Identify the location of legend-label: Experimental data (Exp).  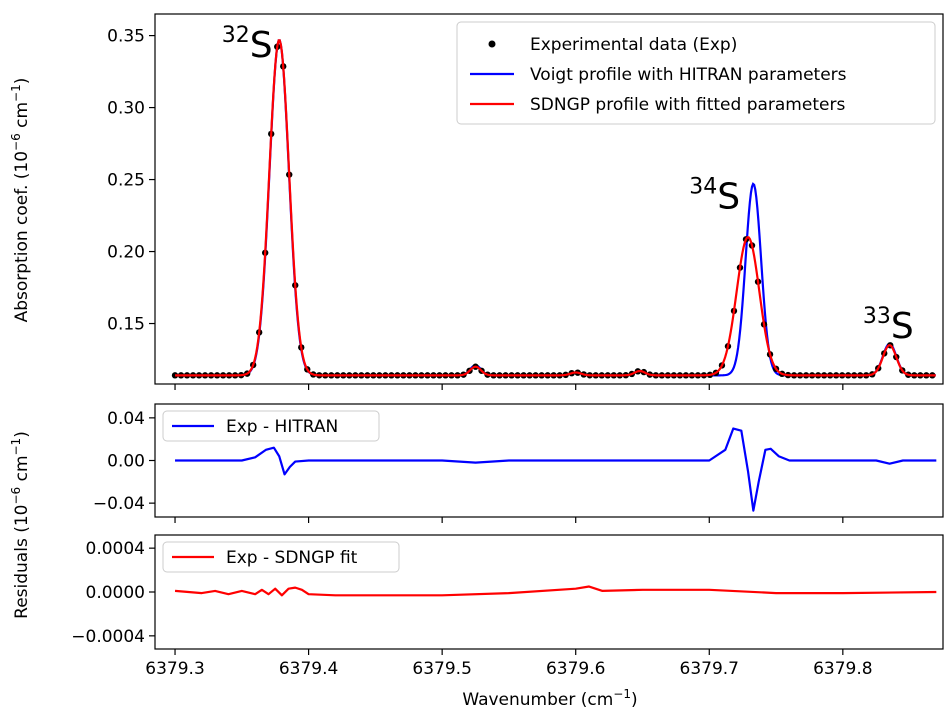
(633, 45).